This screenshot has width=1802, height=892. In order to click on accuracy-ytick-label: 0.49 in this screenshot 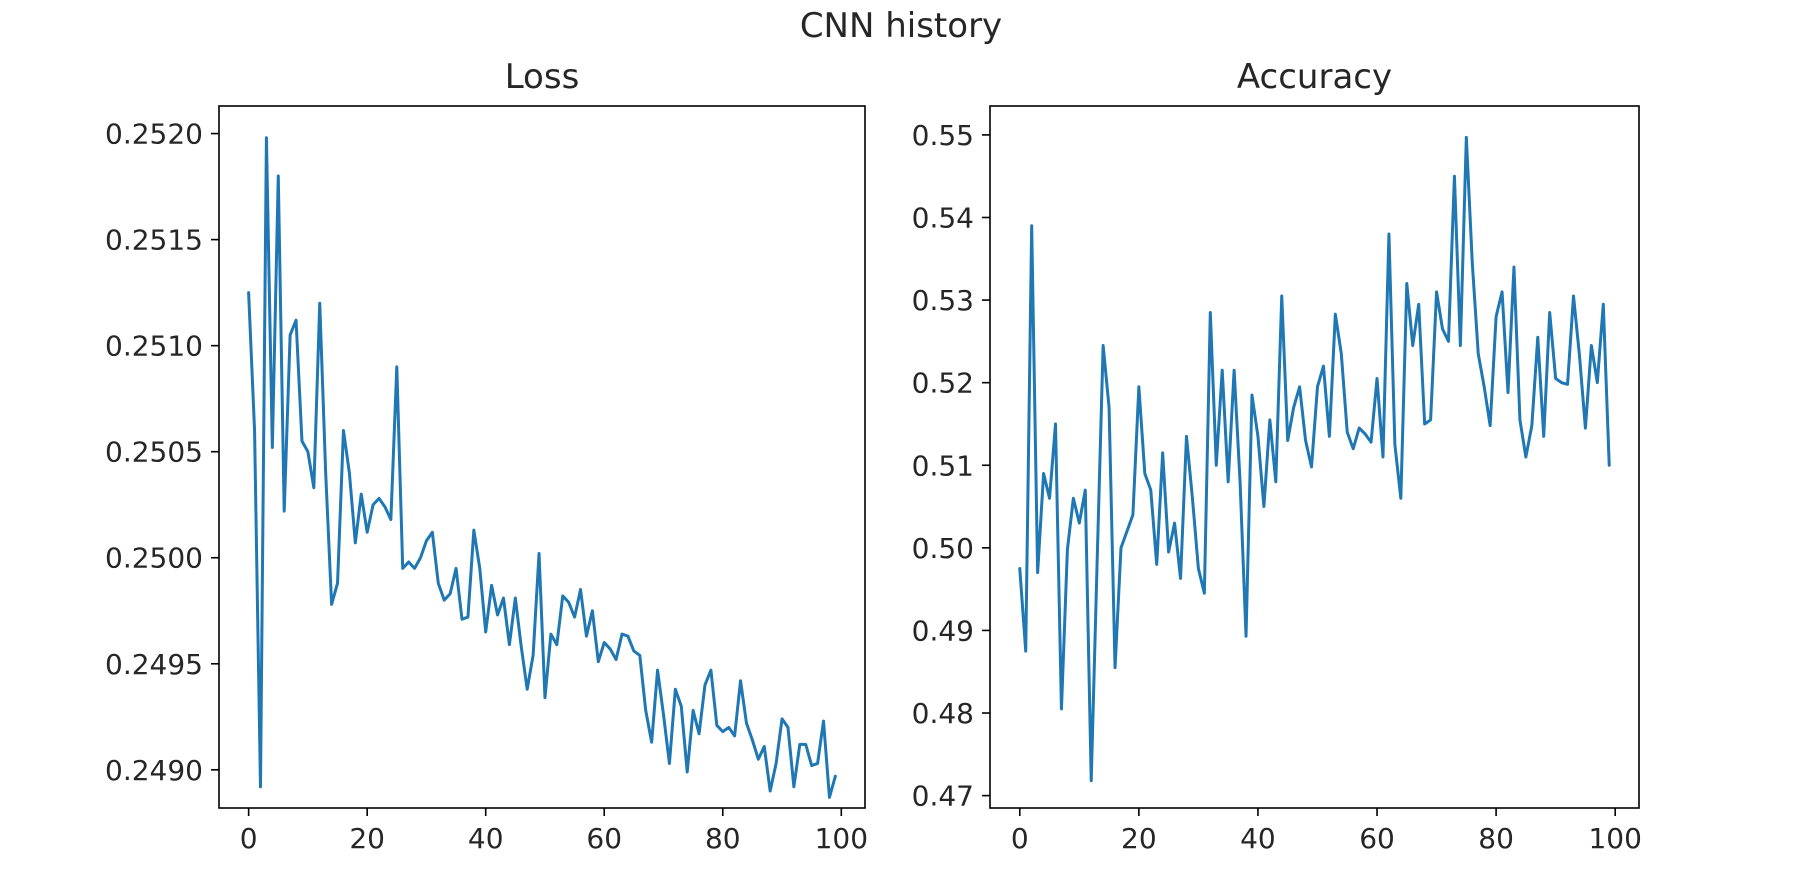, I will do `click(943, 630)`.